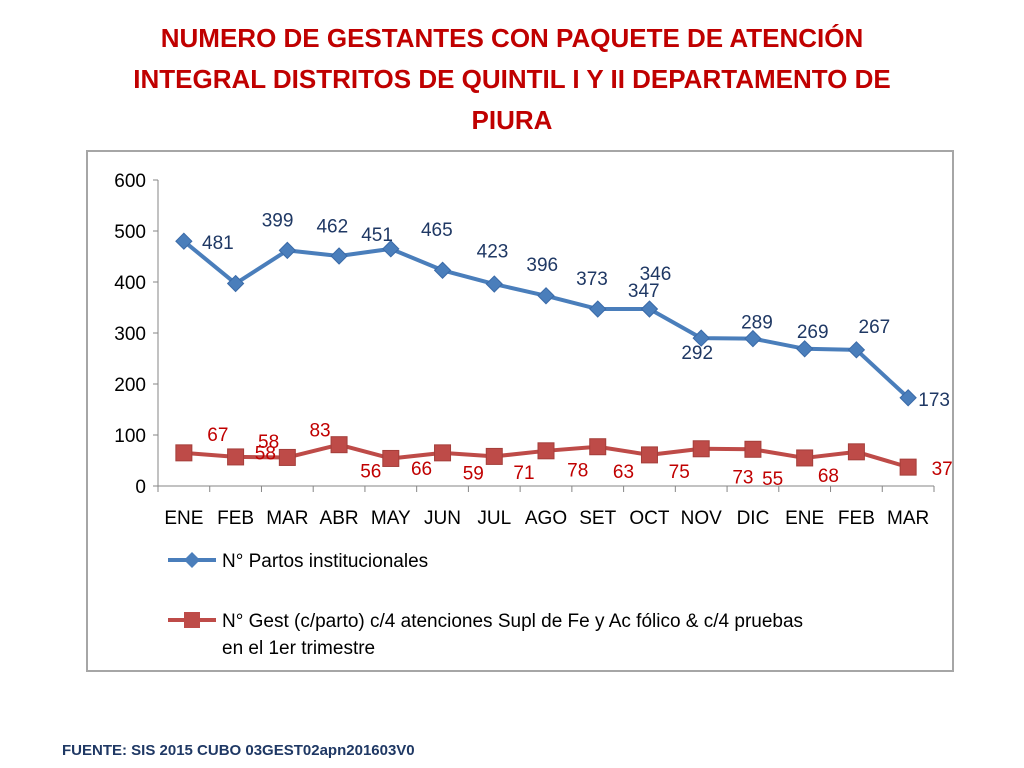  What do you see at coordinates (377, 235) in the screenshot?
I see `series-0-data-label: 451` at bounding box center [377, 235].